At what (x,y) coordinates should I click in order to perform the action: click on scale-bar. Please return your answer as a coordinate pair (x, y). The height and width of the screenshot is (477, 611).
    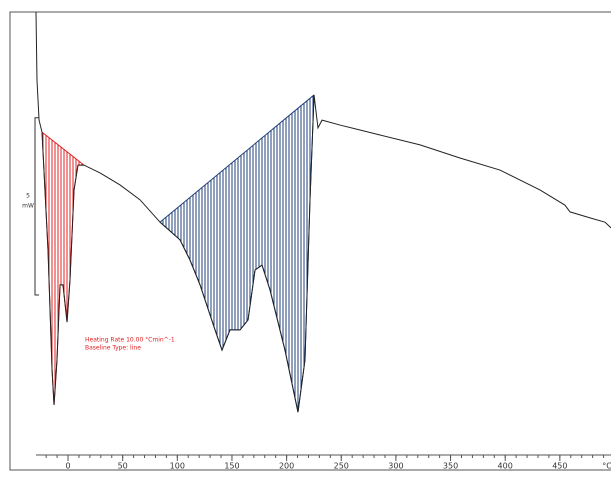
    Looking at the image, I should click on (36, 206).